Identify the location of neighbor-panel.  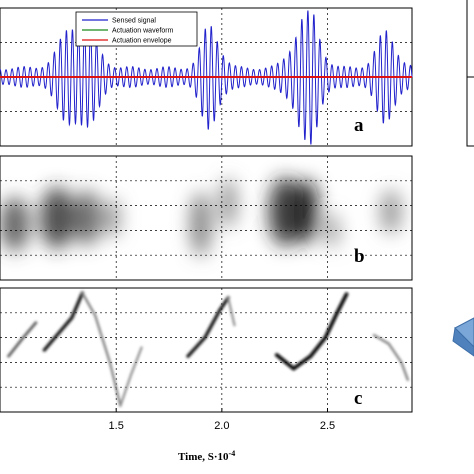
(470, 73).